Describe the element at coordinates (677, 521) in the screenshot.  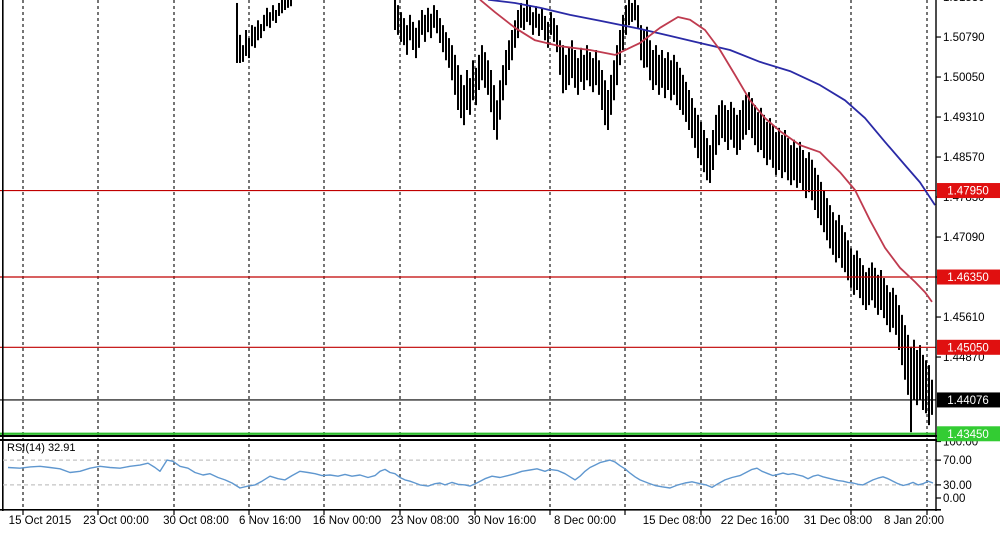
I see `date-label: 15 Dec 08:00` at that location.